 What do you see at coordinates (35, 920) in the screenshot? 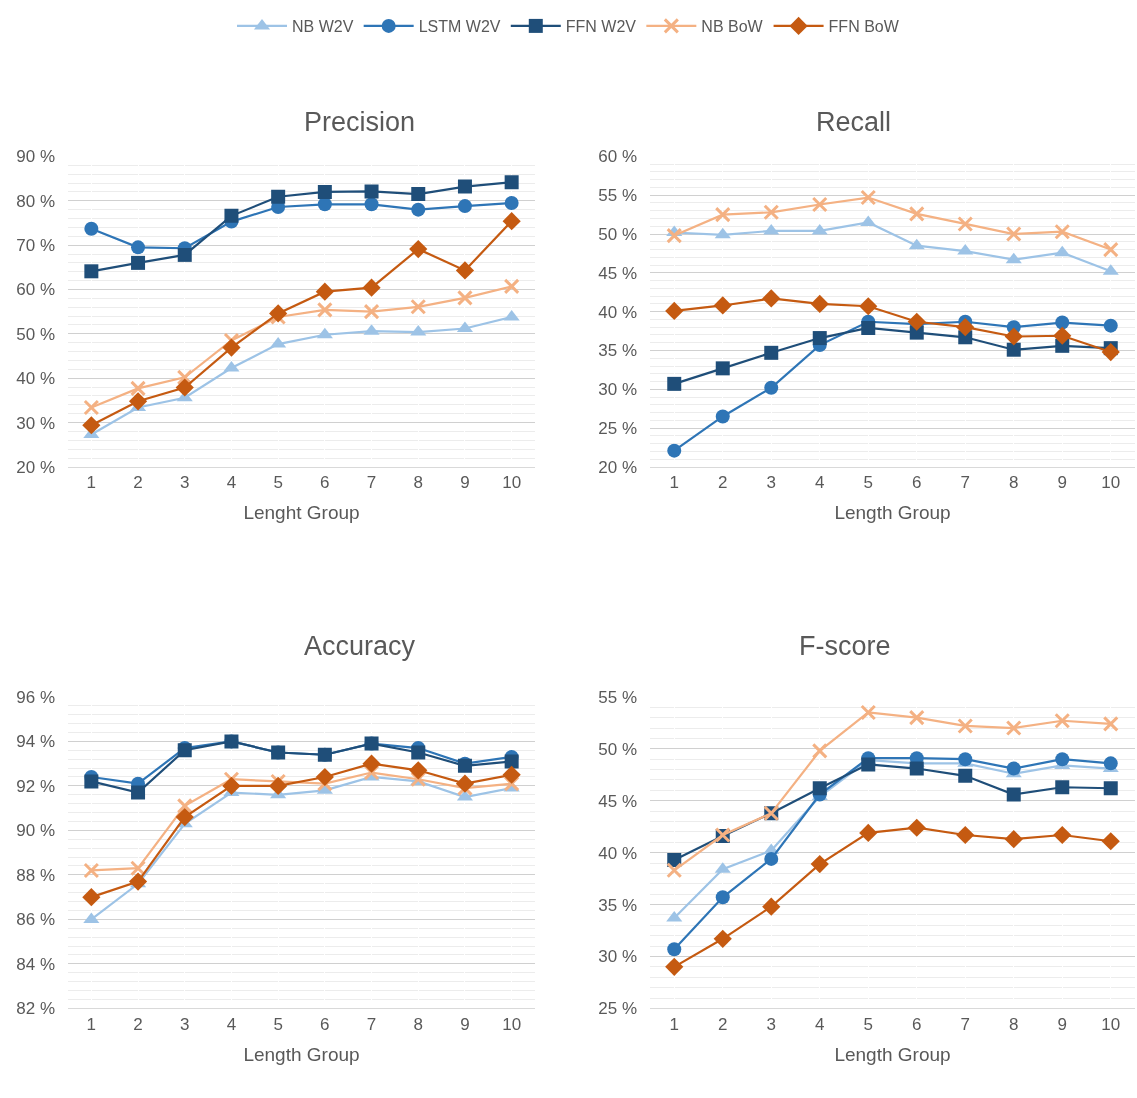
I see `y-tick-label: 86 %` at bounding box center [35, 920].